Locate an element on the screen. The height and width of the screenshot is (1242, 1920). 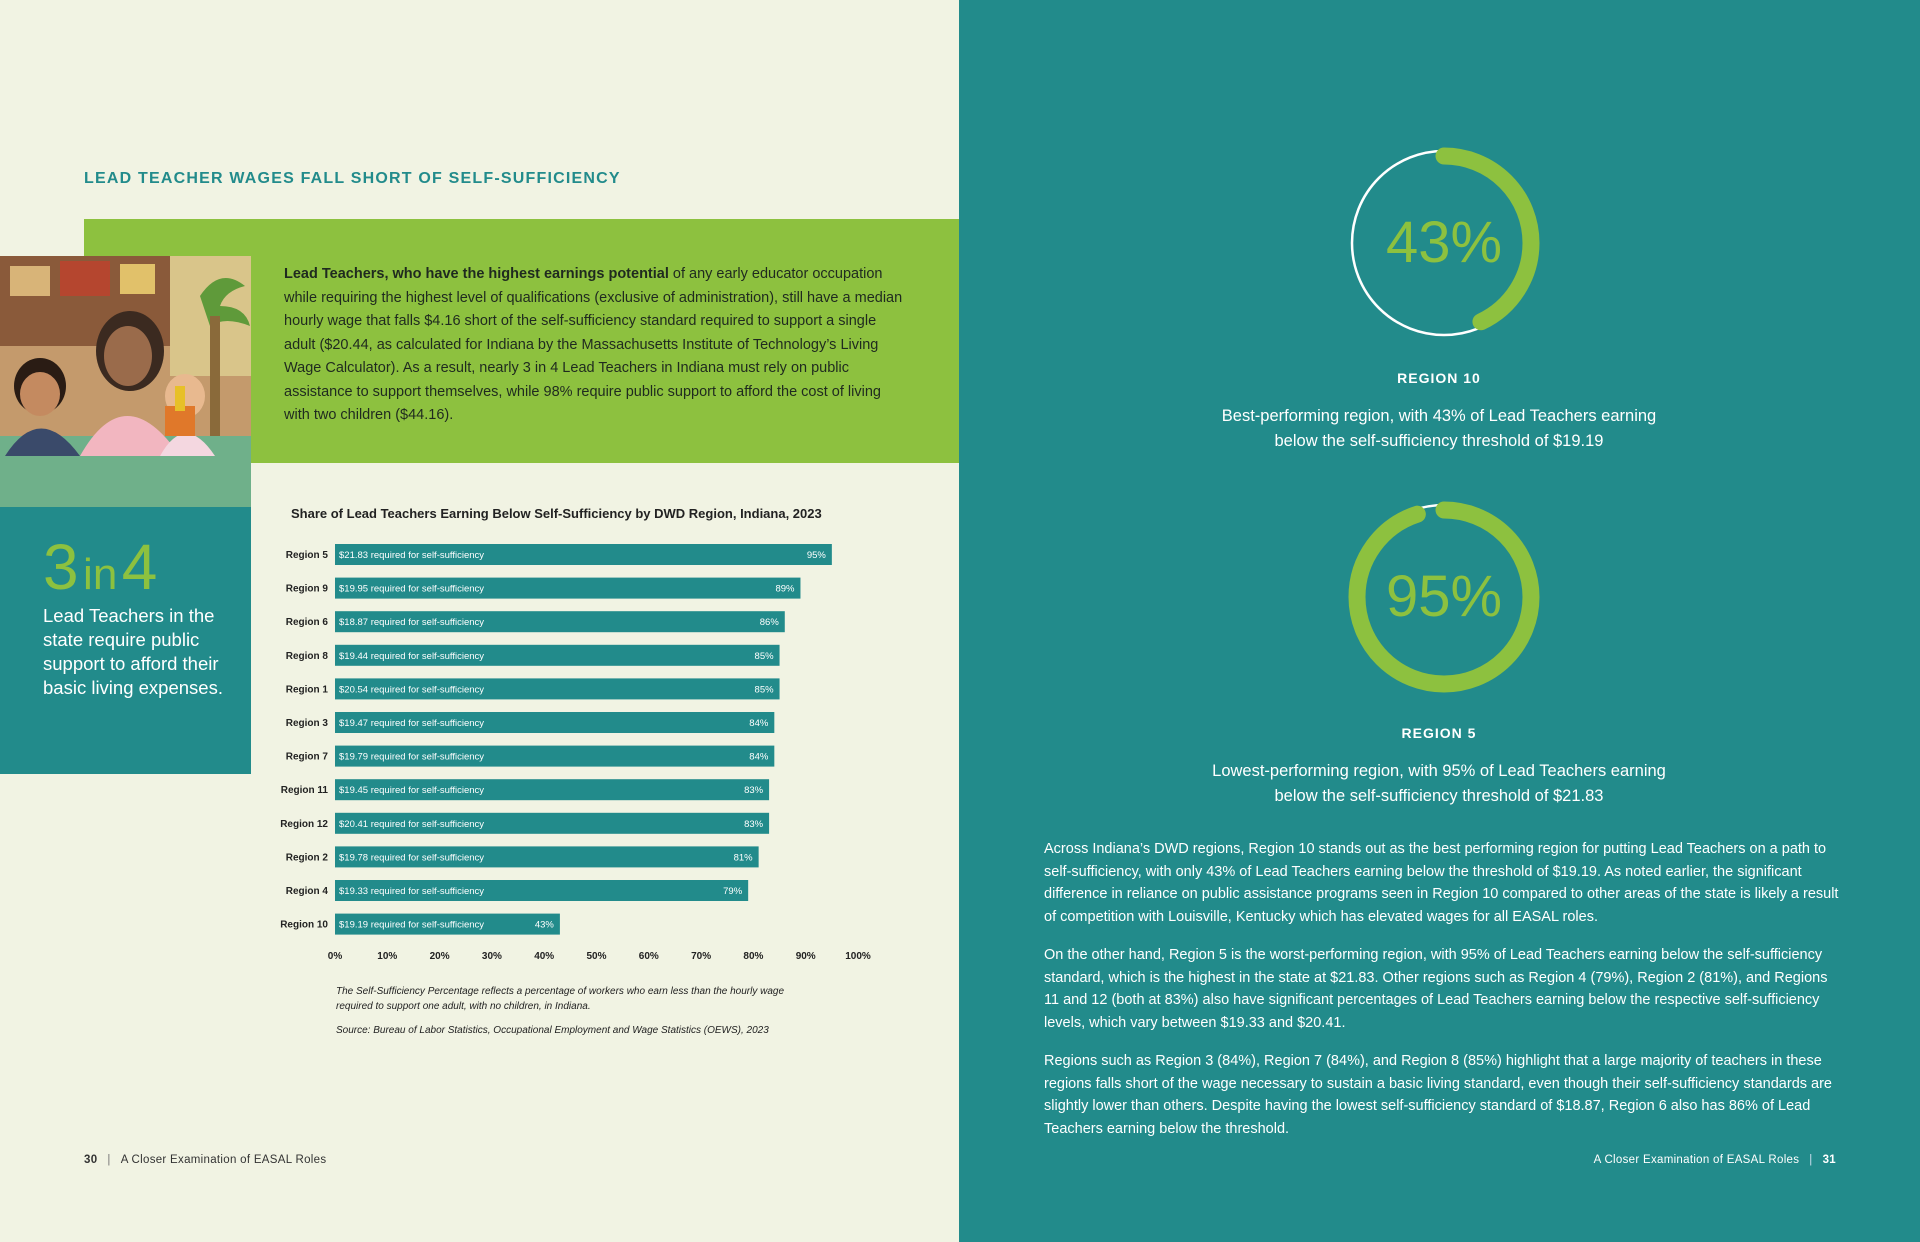
page-number-right: 31 is located at coordinates (1829, 1160).